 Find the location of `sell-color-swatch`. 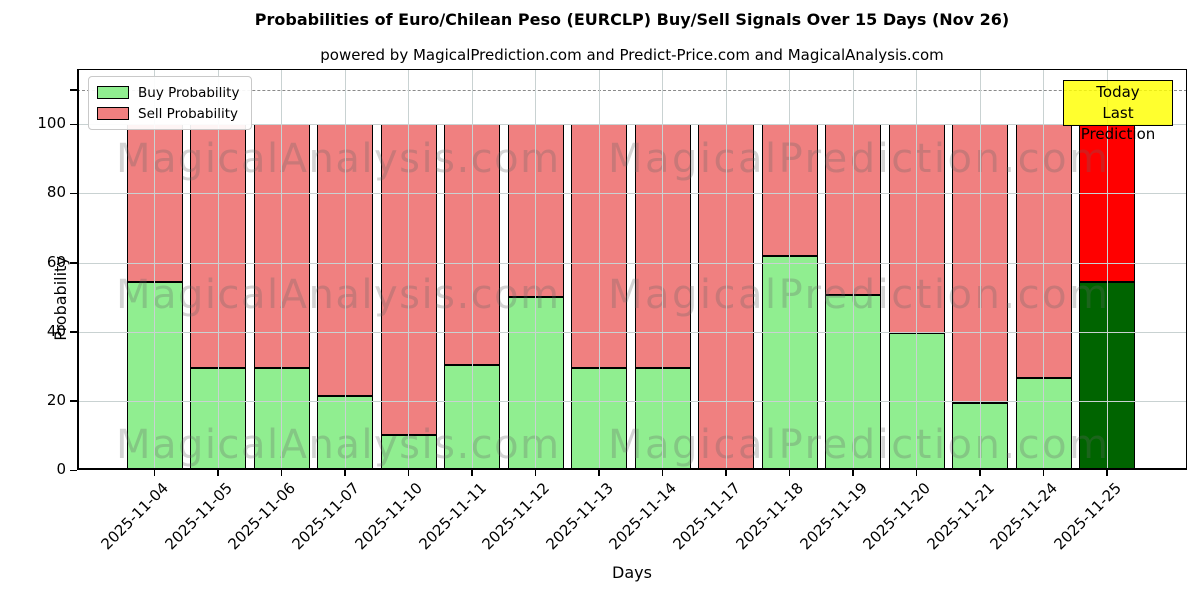

sell-color-swatch is located at coordinates (113, 113).